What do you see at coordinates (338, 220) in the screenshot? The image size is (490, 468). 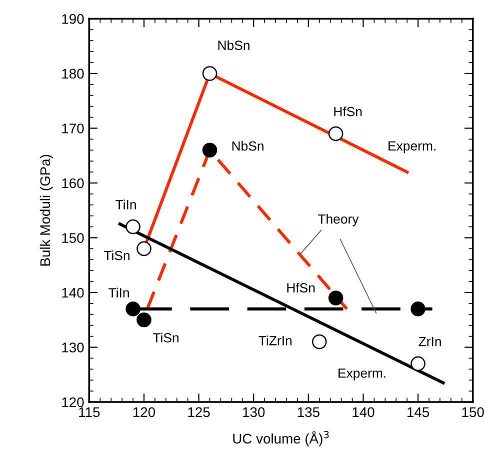 I see `annotation: Theory` at bounding box center [338, 220].